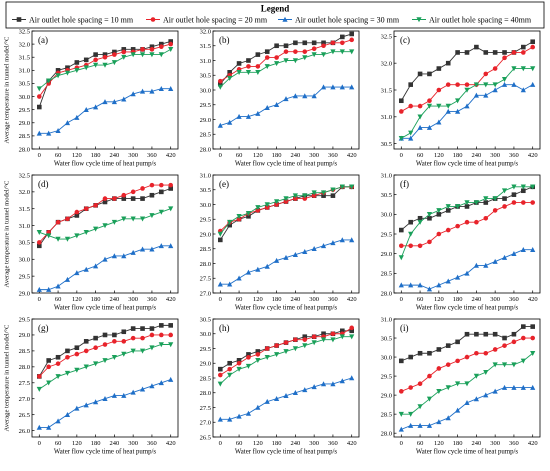 Image resolution: width=550 pixels, height=471 pixels. What do you see at coordinates (286, 308) in the screenshot?
I see `x-axis-label: Water flow cycle time of heat pump/s` at bounding box center [286, 308].